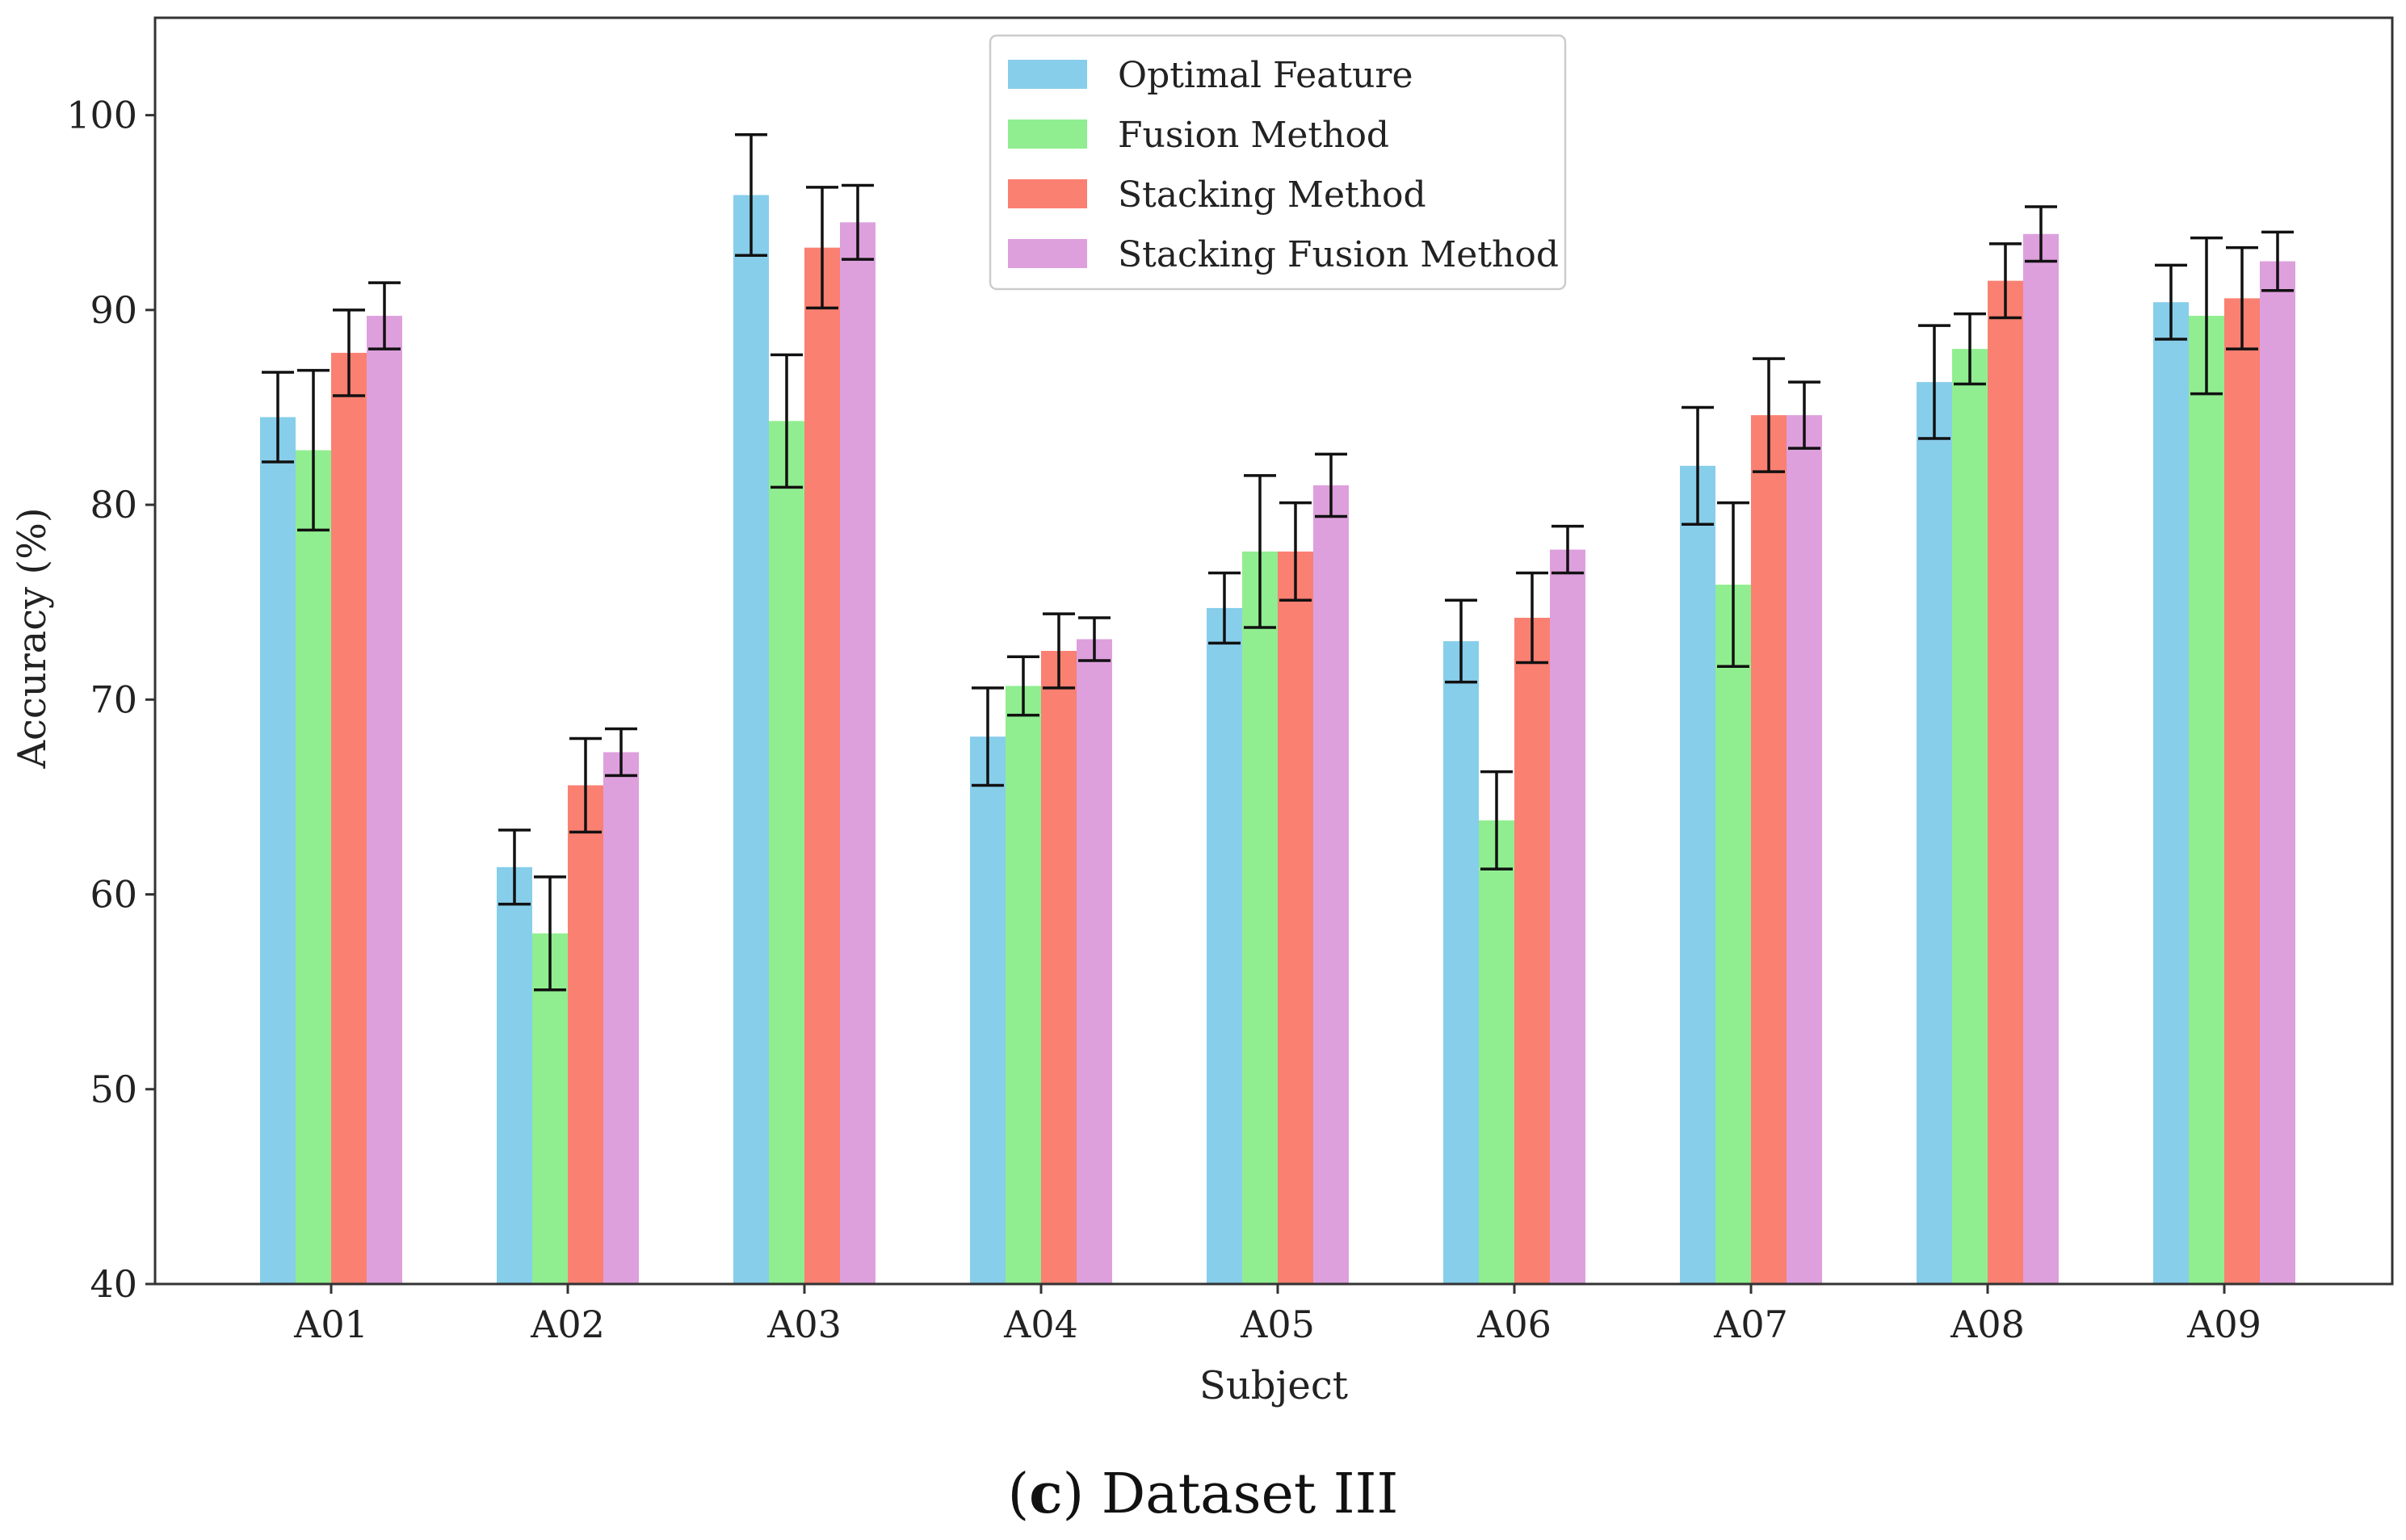 This screenshot has height=1540, width=2406. What do you see at coordinates (1250, 1494) in the screenshot?
I see `caption-text: Dataset III` at bounding box center [1250, 1494].